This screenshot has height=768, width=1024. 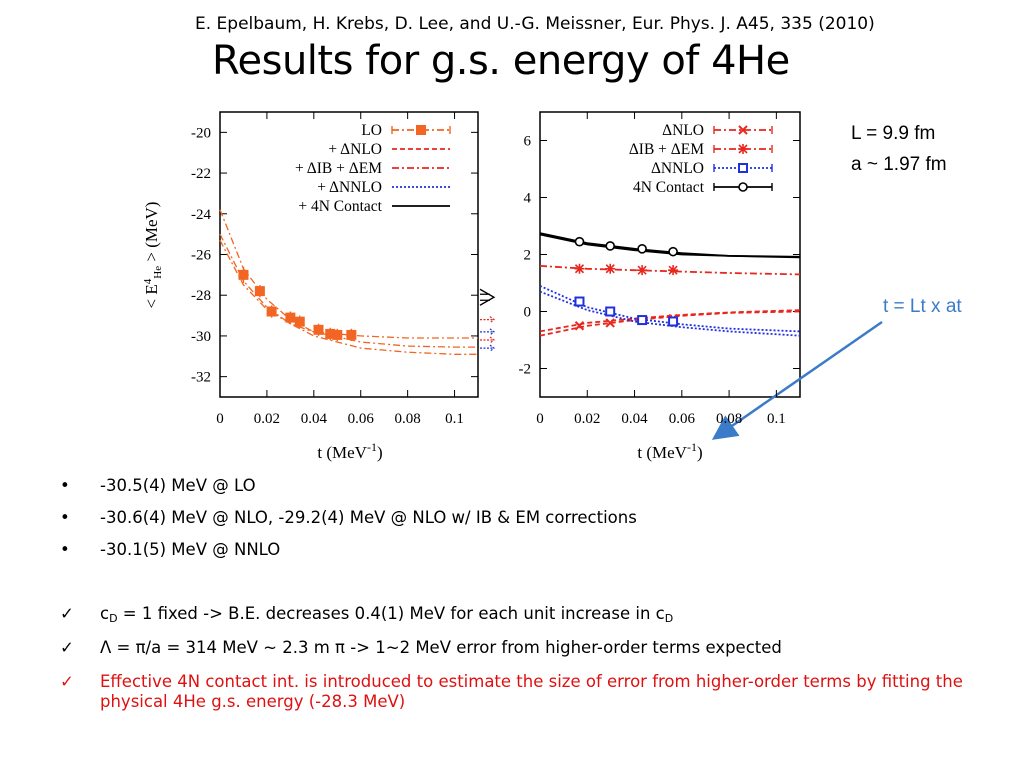 What do you see at coordinates (677, 168) in the screenshot?
I see `right-legend-label: ΔNNLO` at bounding box center [677, 168].